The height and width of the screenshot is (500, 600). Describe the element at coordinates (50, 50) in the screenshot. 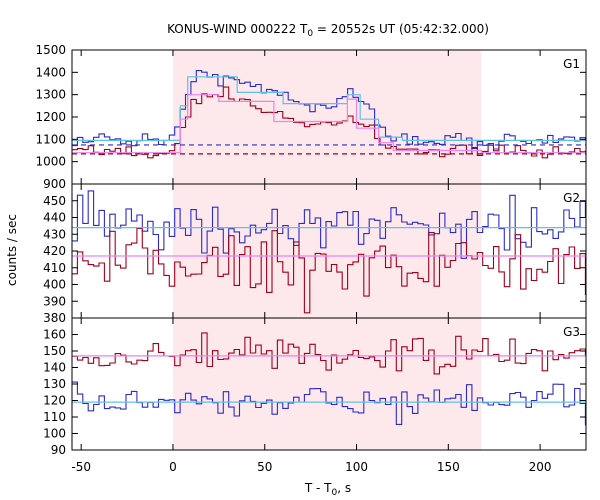

I see `y-tick-label: 1500` at that location.